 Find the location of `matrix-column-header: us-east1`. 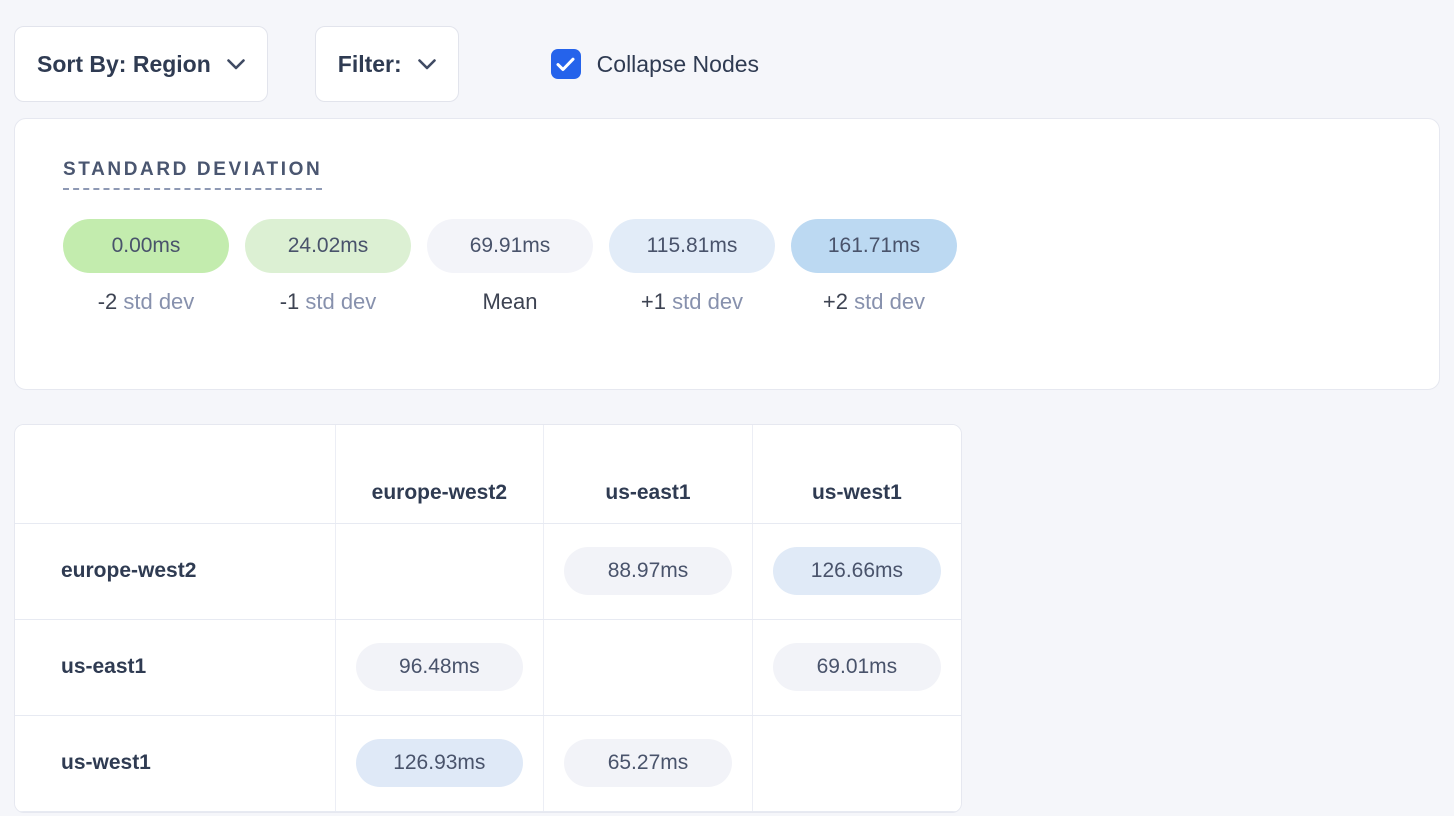

matrix-column-header: us-east1 is located at coordinates (648, 474).